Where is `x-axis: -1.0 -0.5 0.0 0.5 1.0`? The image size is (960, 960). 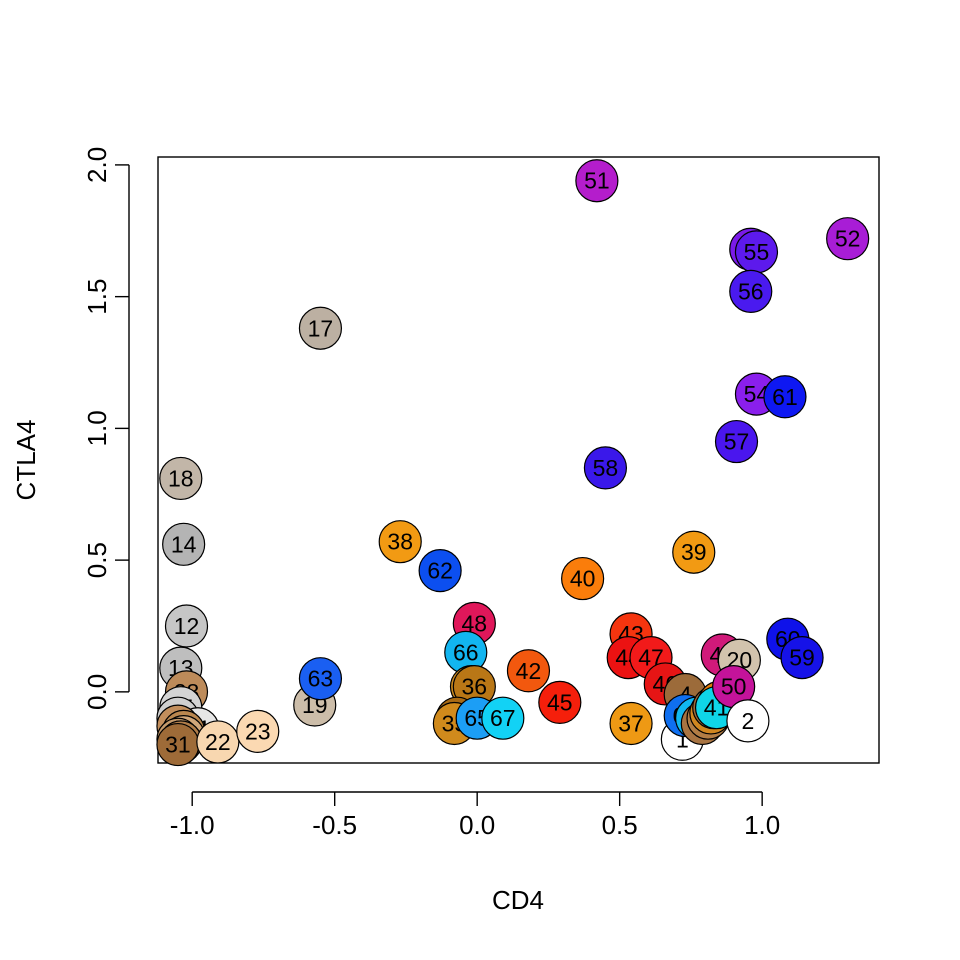 x-axis: -1.0 -0.5 0.0 0.5 1.0 is located at coordinates (475, 815).